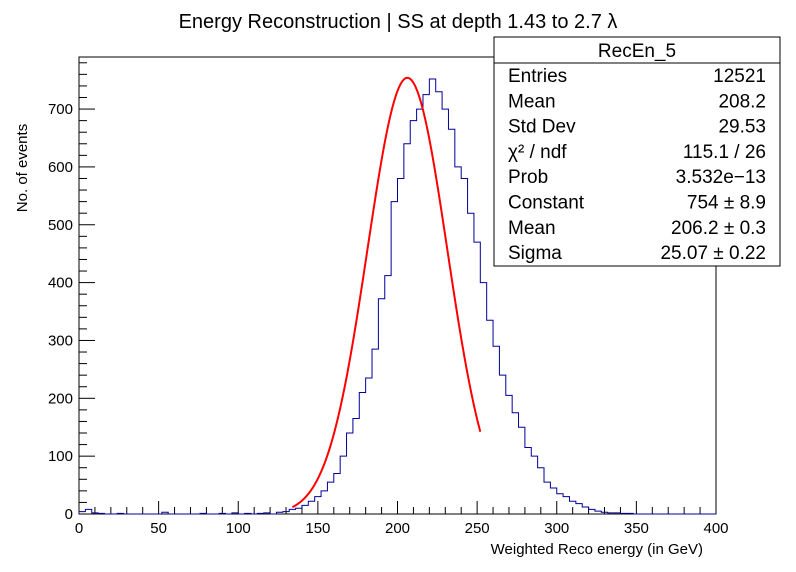 Image resolution: width=796 pixels, height=572 pixels. What do you see at coordinates (546, 203) in the screenshot?
I see `stats-row-label: Constant` at bounding box center [546, 203].